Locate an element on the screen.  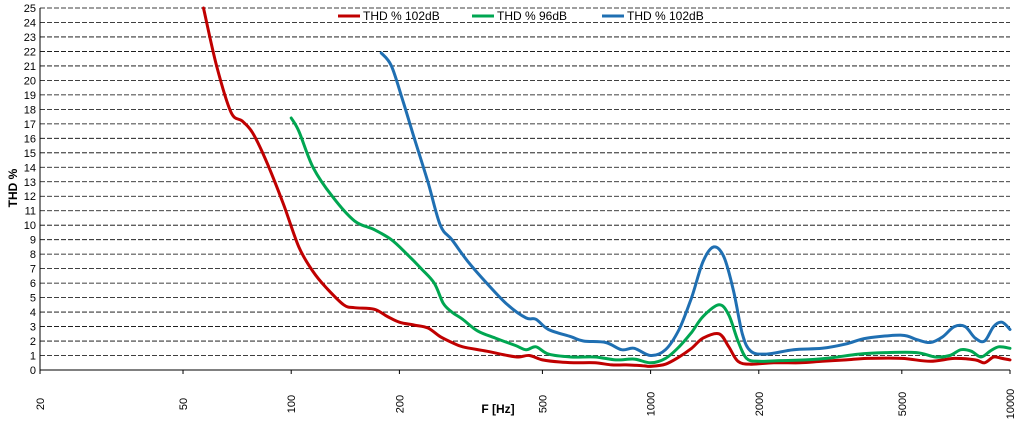
y-tick-label: 14 is located at coordinates (30, 168).